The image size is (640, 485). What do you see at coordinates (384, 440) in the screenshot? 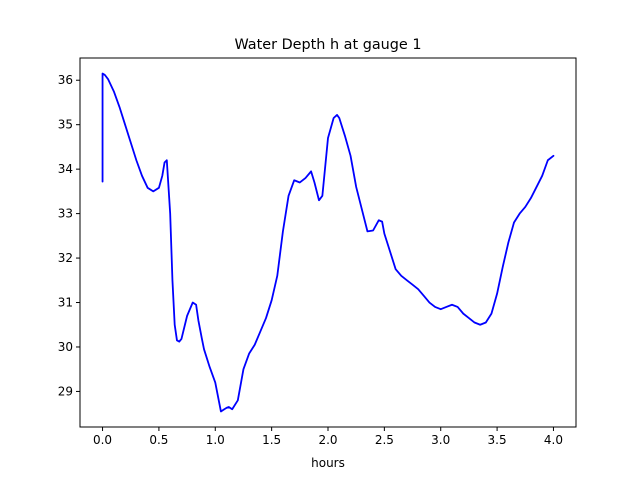
I see `x-tick-label: 2.5` at bounding box center [384, 440].